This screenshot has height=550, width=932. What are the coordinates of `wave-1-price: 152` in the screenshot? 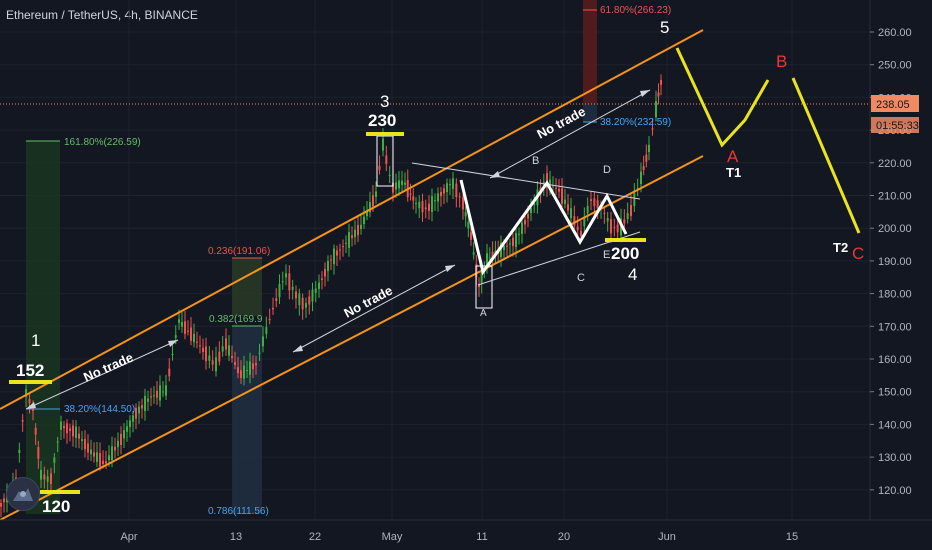 It's located at (30, 370).